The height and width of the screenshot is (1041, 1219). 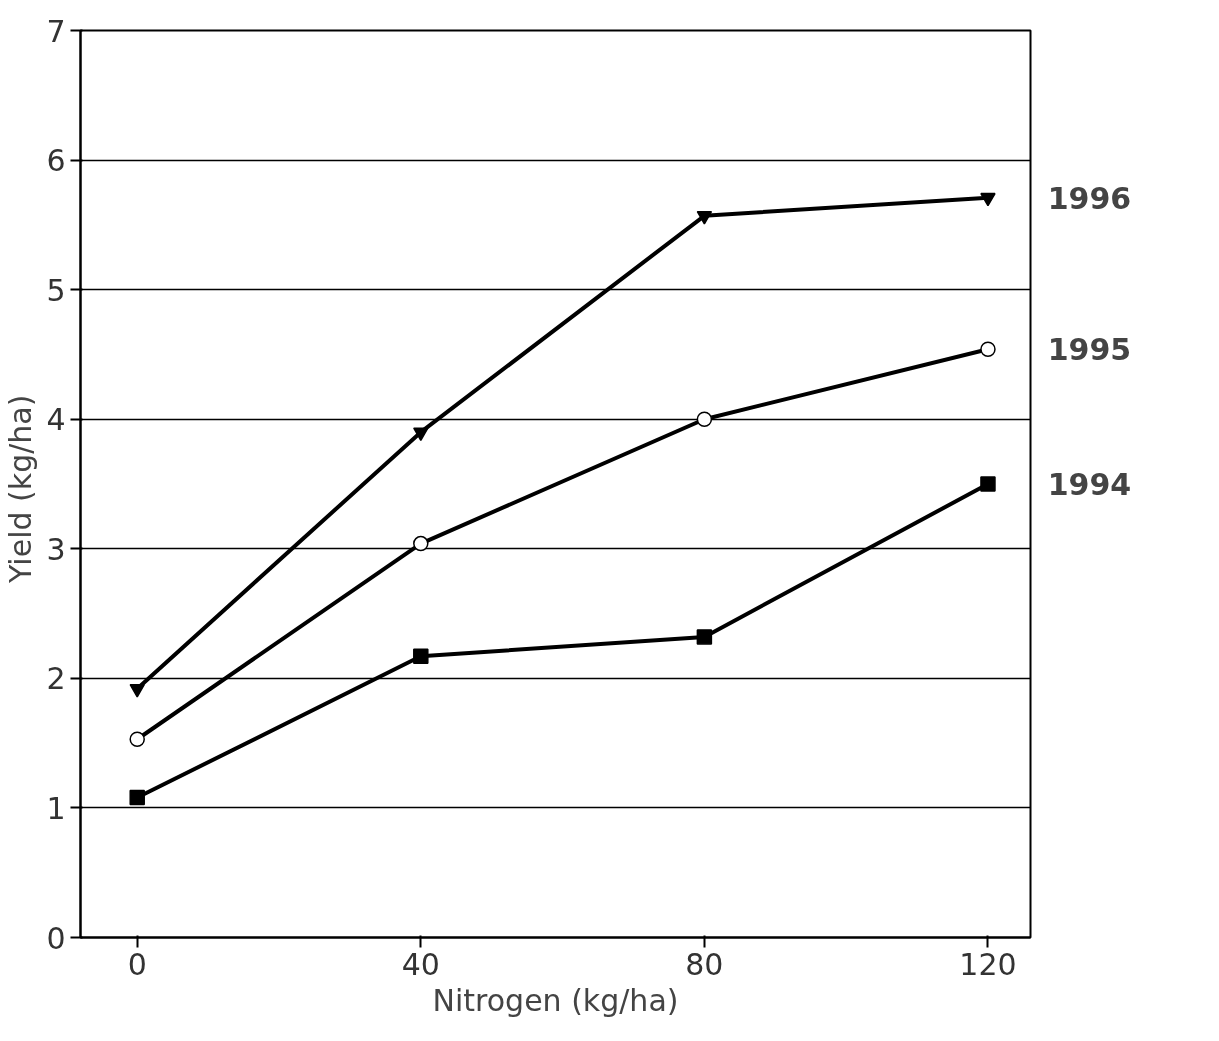 What do you see at coordinates (1089, 198) in the screenshot?
I see `series-label: 1996` at bounding box center [1089, 198].